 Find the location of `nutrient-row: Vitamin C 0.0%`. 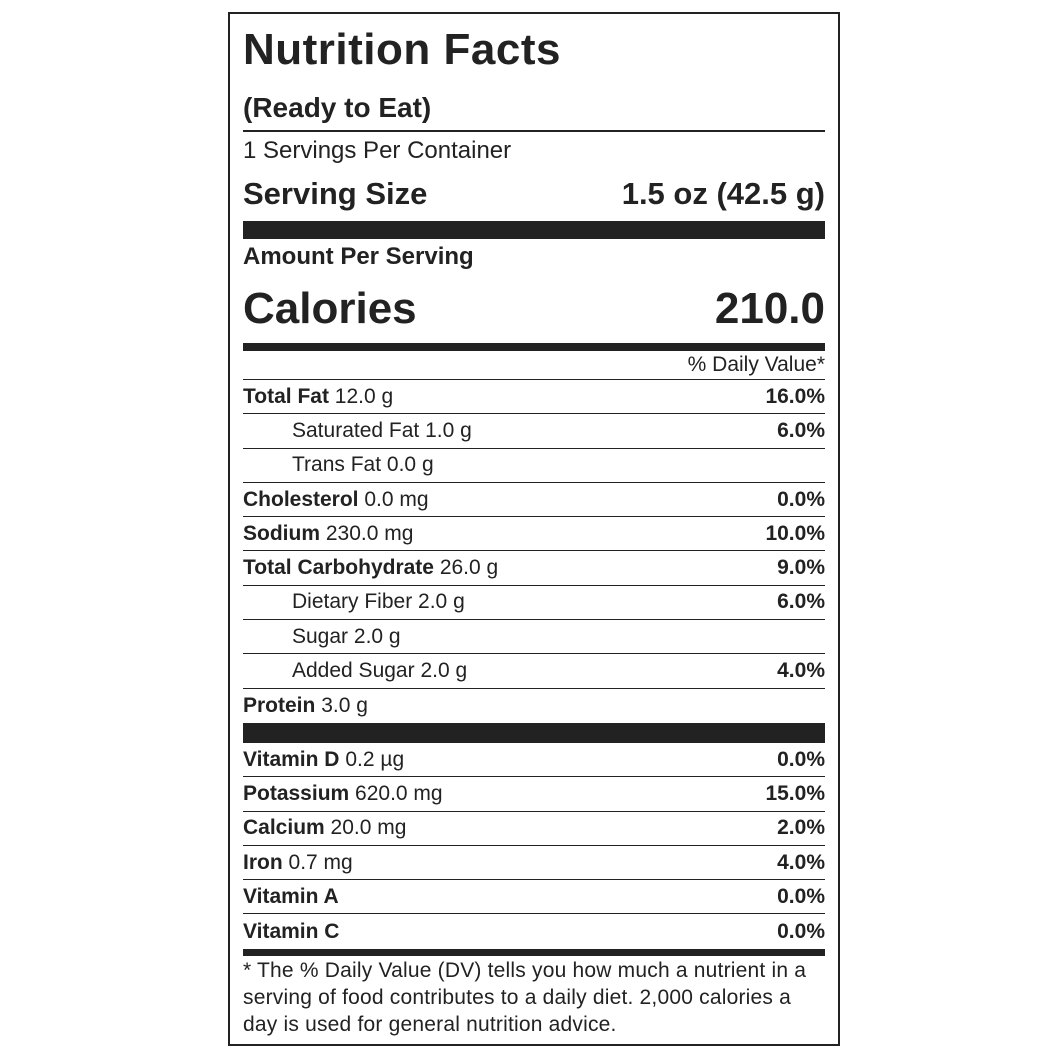

nutrient-row: Vitamin C 0.0% is located at coordinates (534, 931).